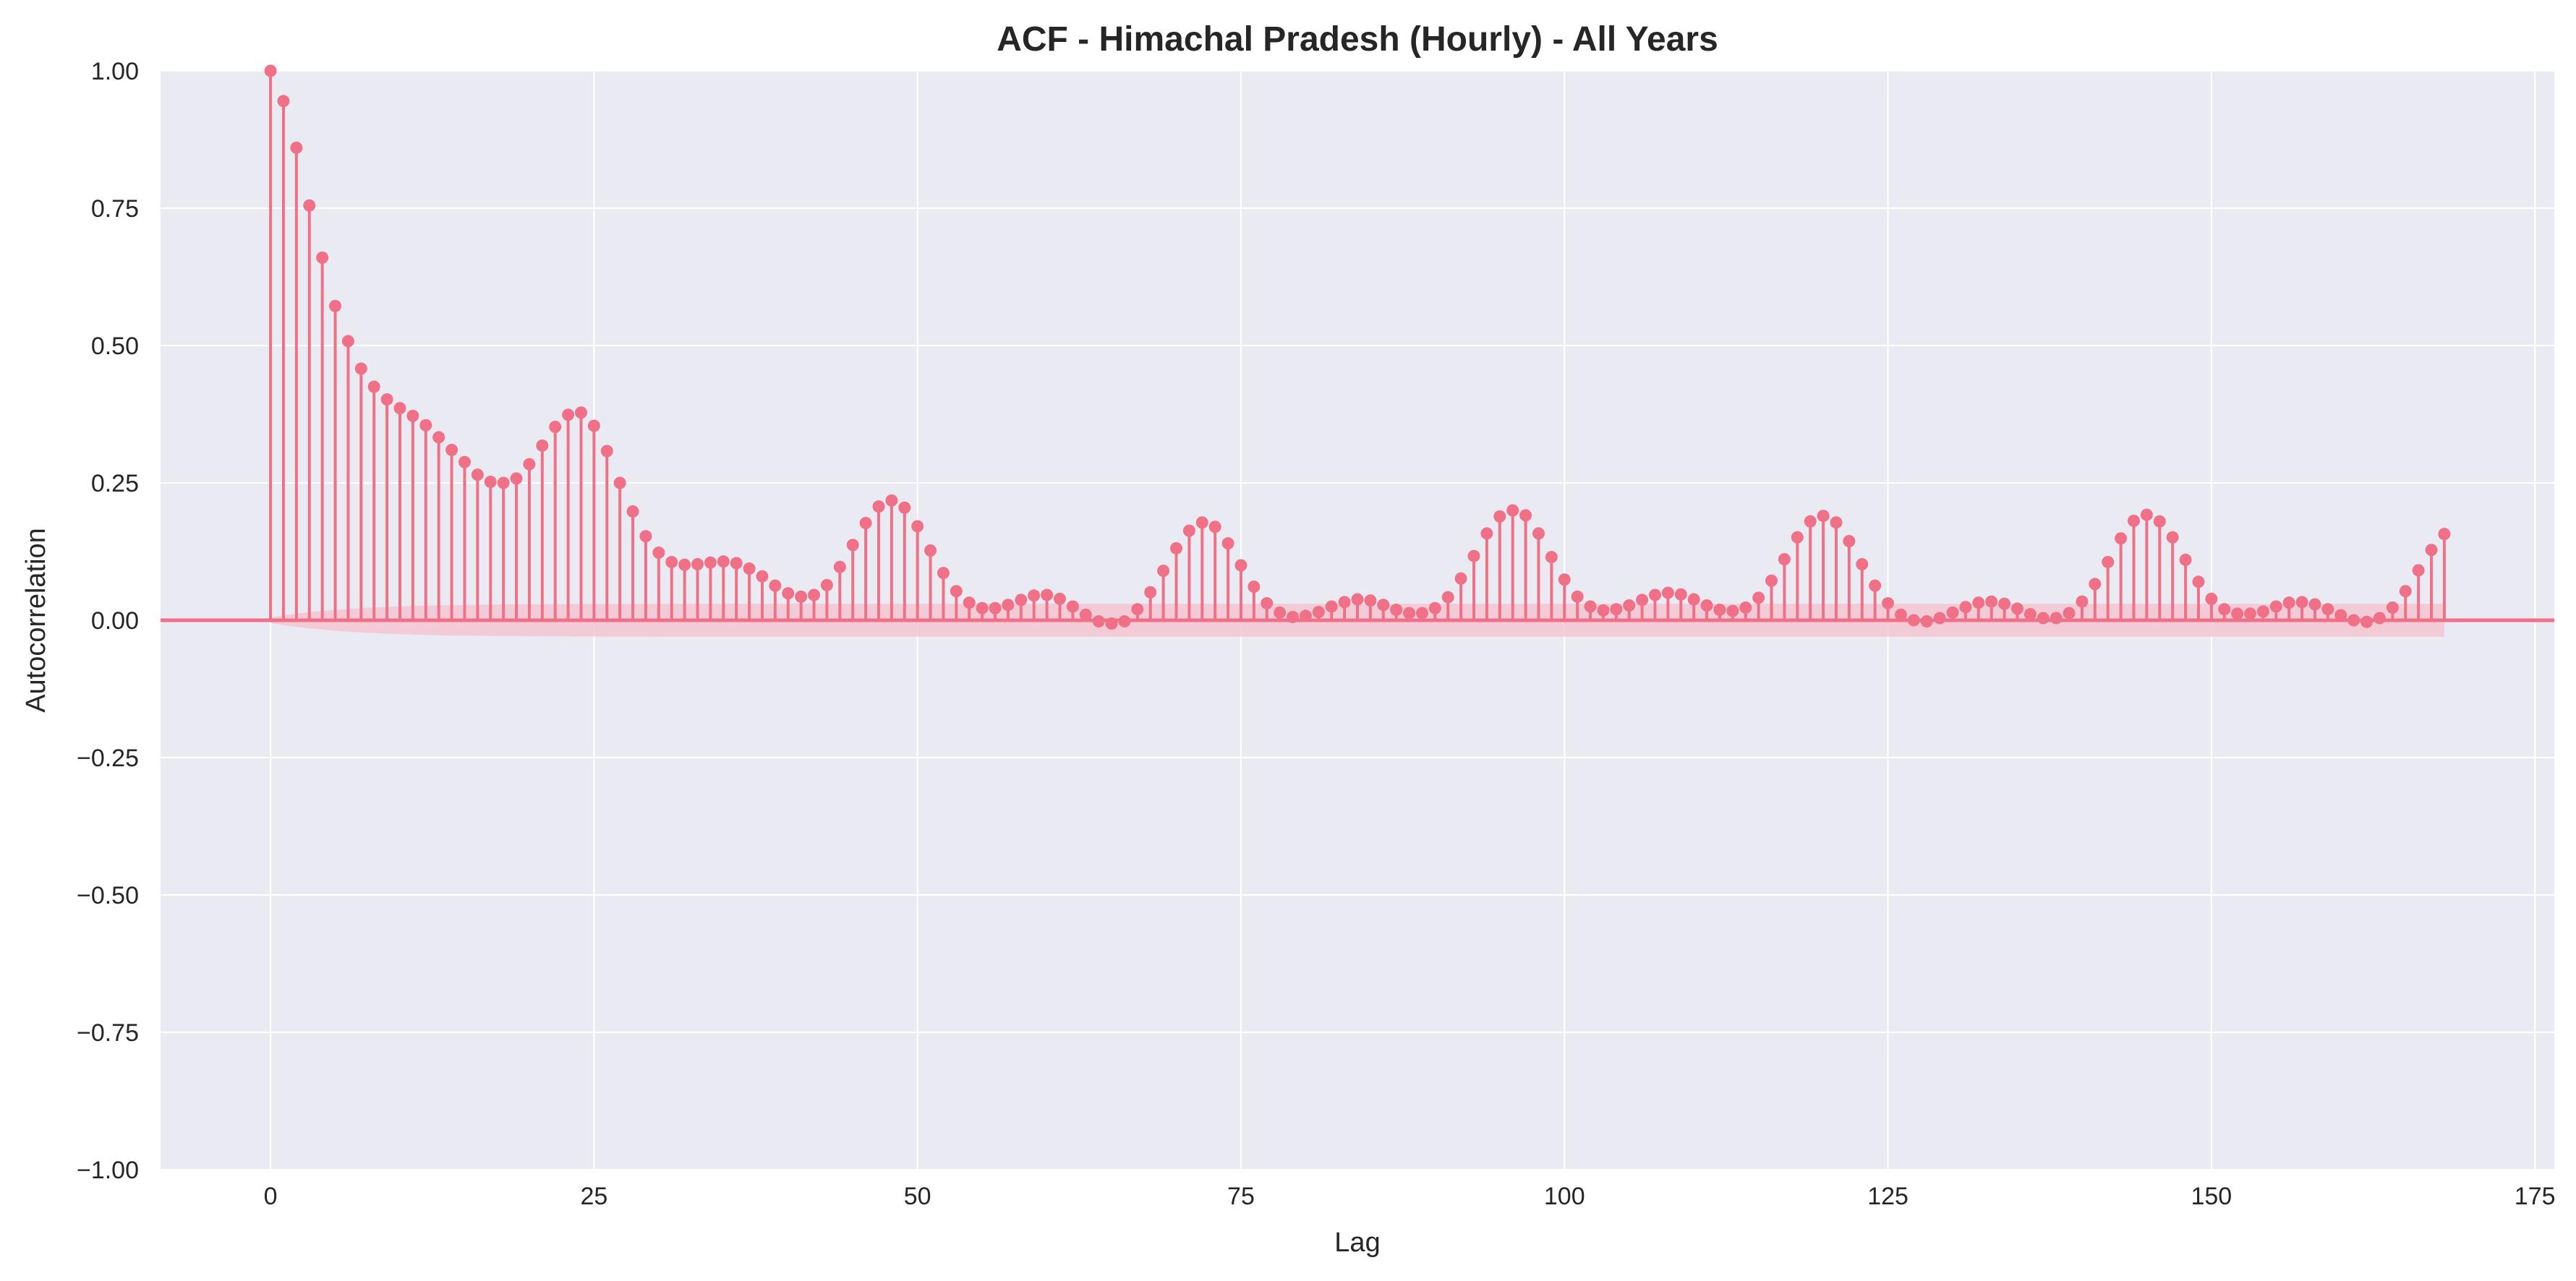  What do you see at coordinates (271, 1196) in the screenshot?
I see `x-tick-label-0: 0` at bounding box center [271, 1196].